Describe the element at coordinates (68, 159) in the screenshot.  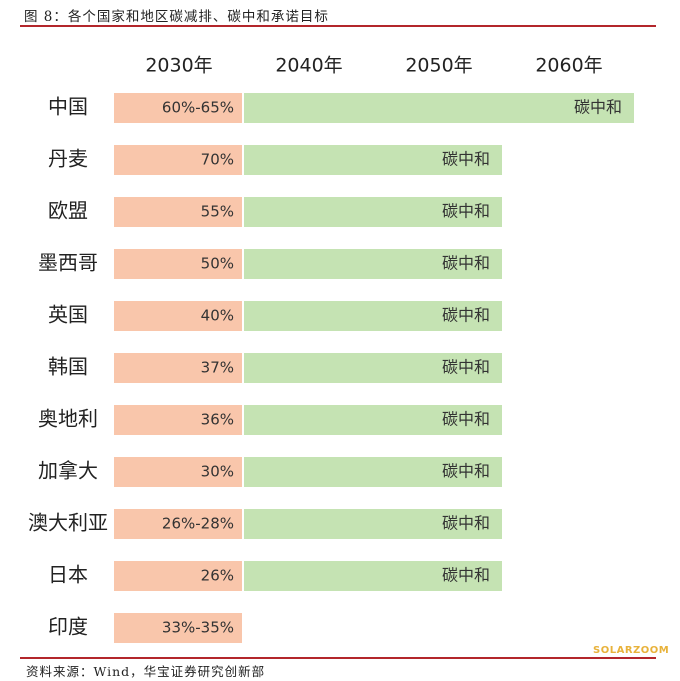
I see `country-label: 丹麦` at that location.